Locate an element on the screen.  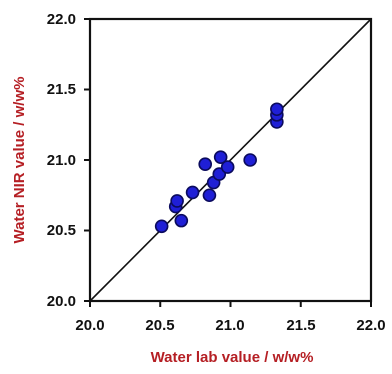
x-tick-label: 22.0 is located at coordinates (370, 325).